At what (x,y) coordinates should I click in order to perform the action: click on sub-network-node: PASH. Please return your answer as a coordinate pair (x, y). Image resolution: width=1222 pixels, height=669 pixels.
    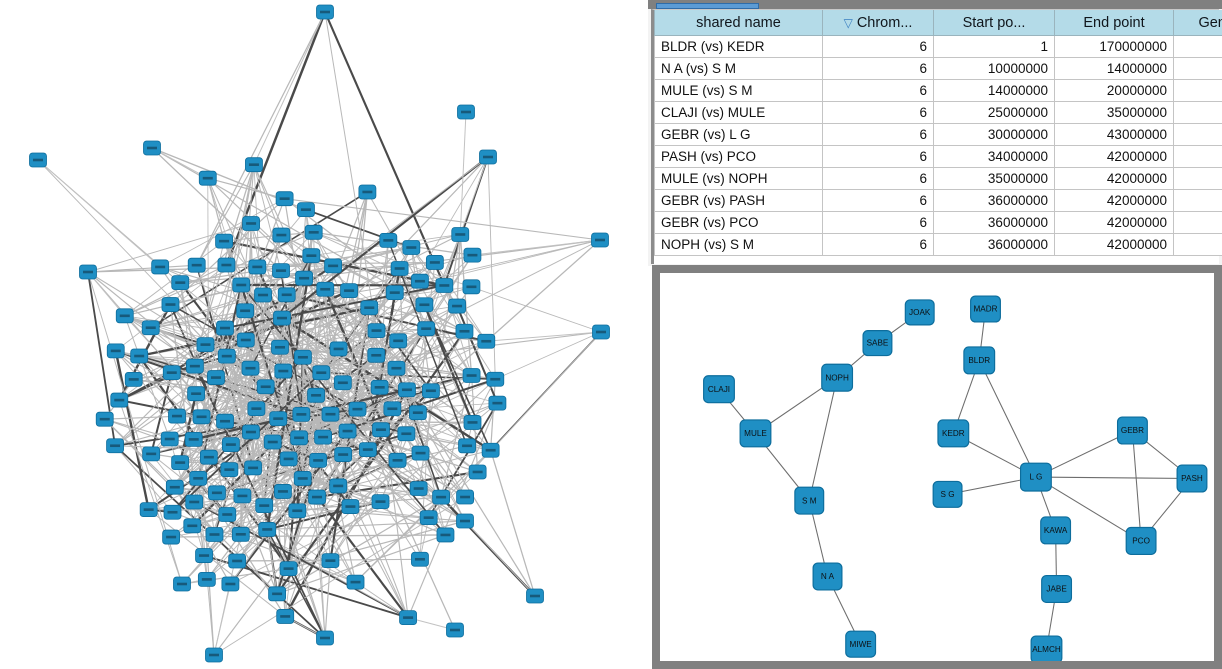
    Looking at the image, I should click on (1192, 478).